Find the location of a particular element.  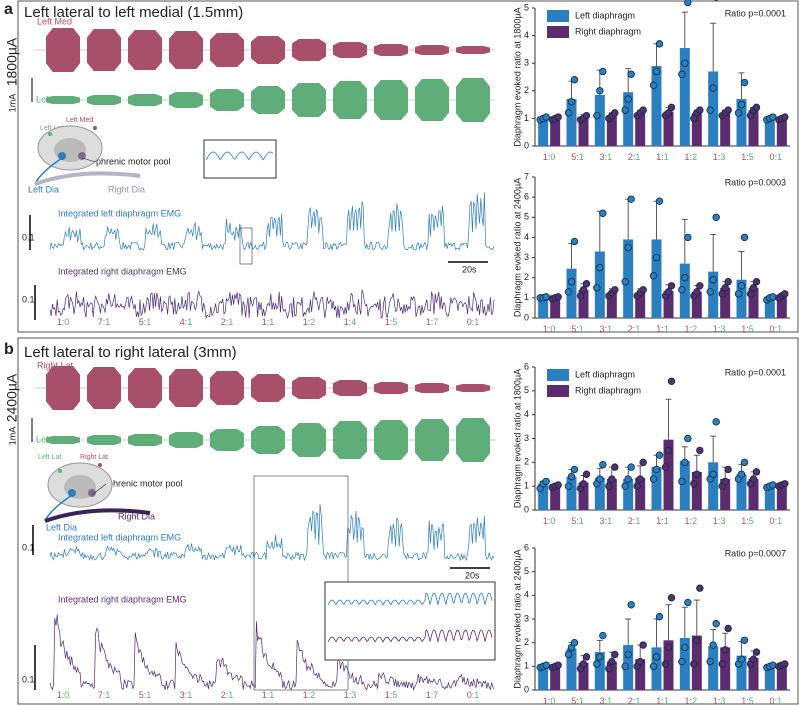

schematic-label: Left Med is located at coordinates (79, 120).